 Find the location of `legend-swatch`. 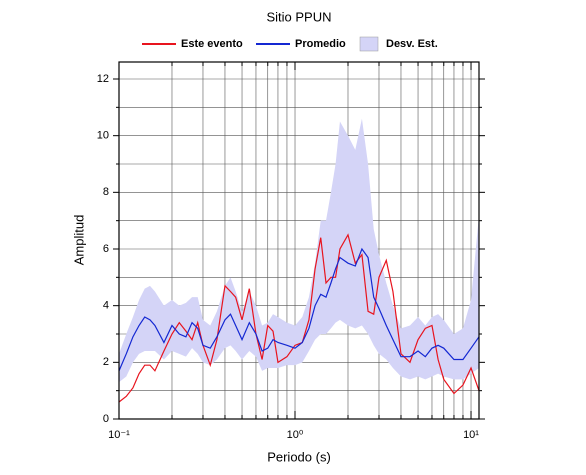

legend-swatch is located at coordinates (369, 44).